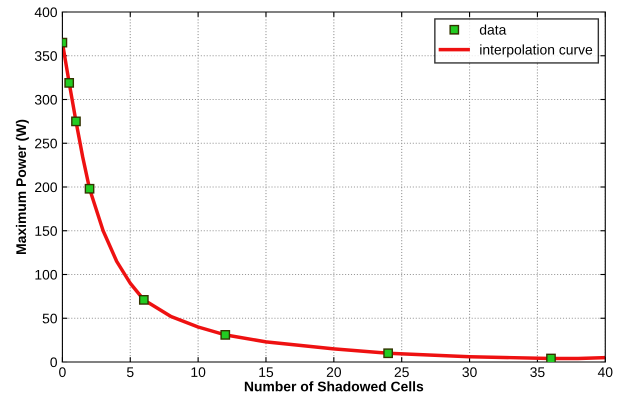 This screenshot has height=400, width=624. What do you see at coordinates (53, 362) in the screenshot?
I see `y-tick-label: 0` at bounding box center [53, 362].